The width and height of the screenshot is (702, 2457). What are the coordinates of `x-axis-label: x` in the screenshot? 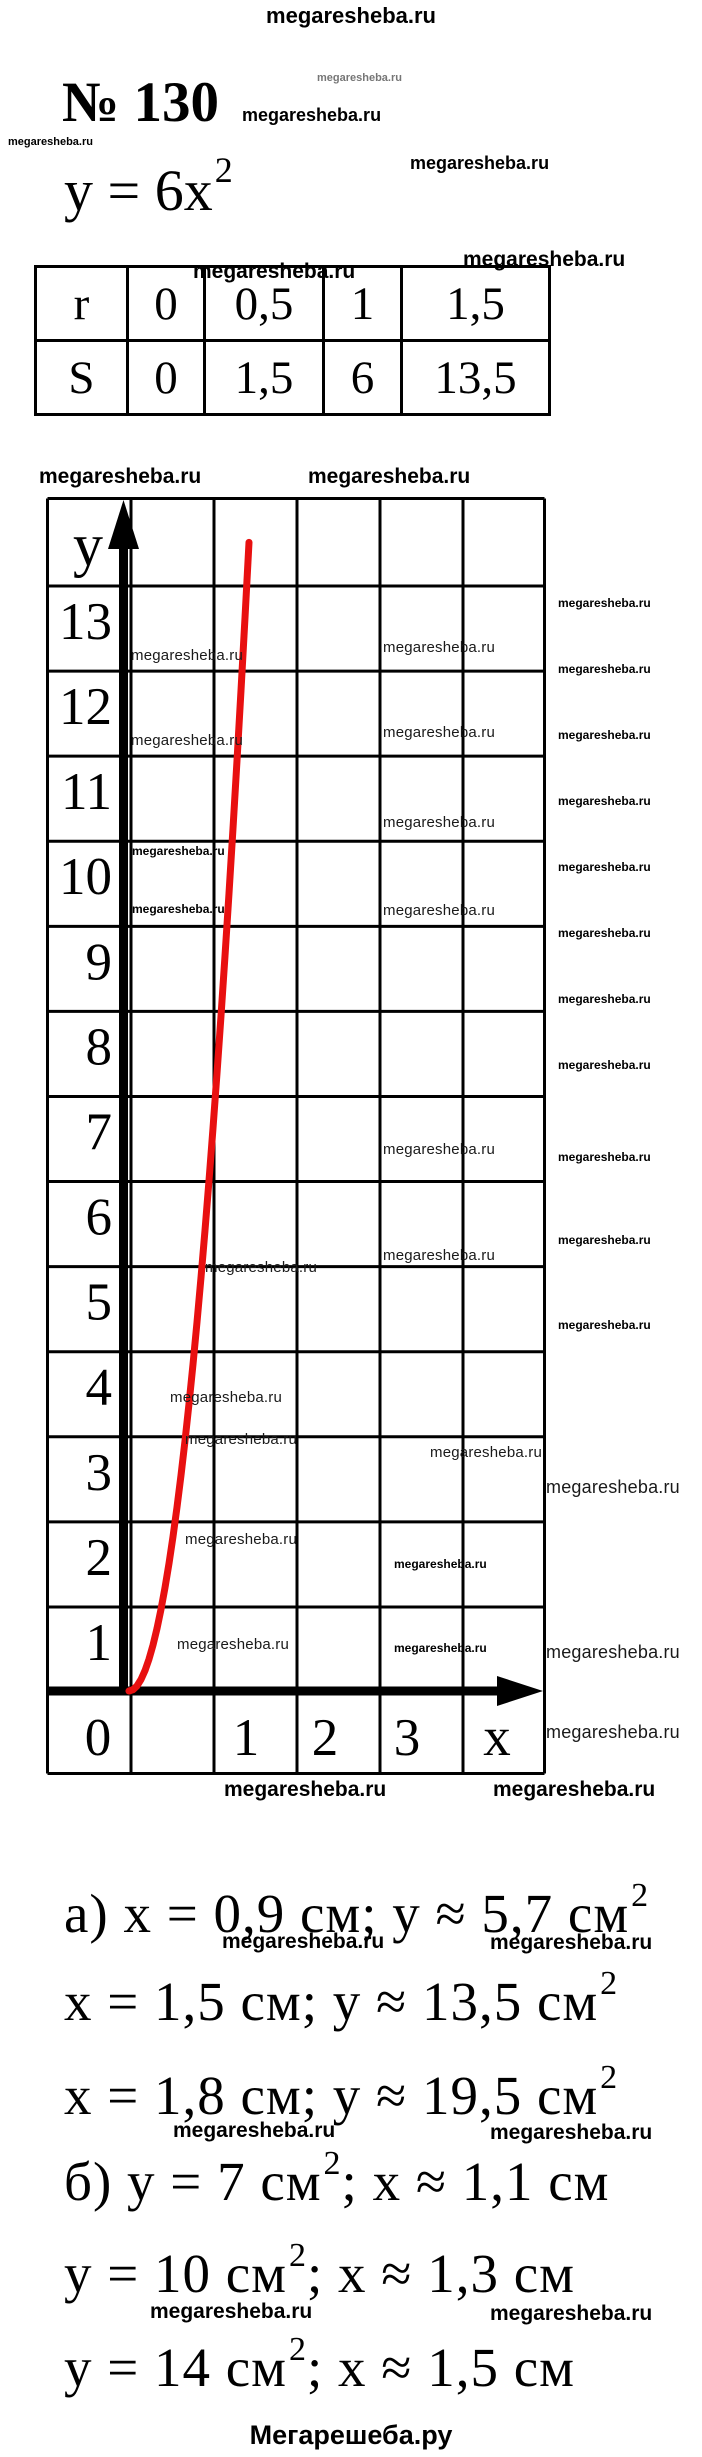 It's located at (497, 1736).